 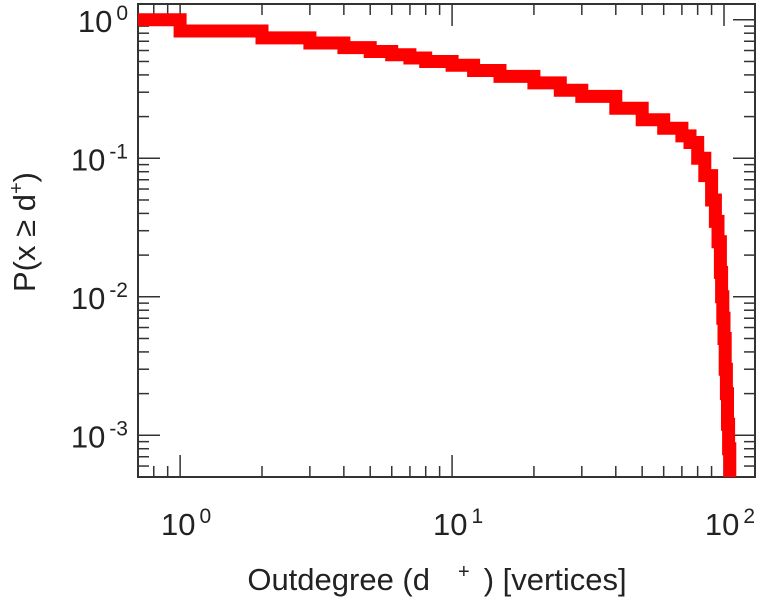 What do you see at coordinates (99, 158) in the screenshot?
I see `y-tick-label: 10 -1` at bounding box center [99, 158].